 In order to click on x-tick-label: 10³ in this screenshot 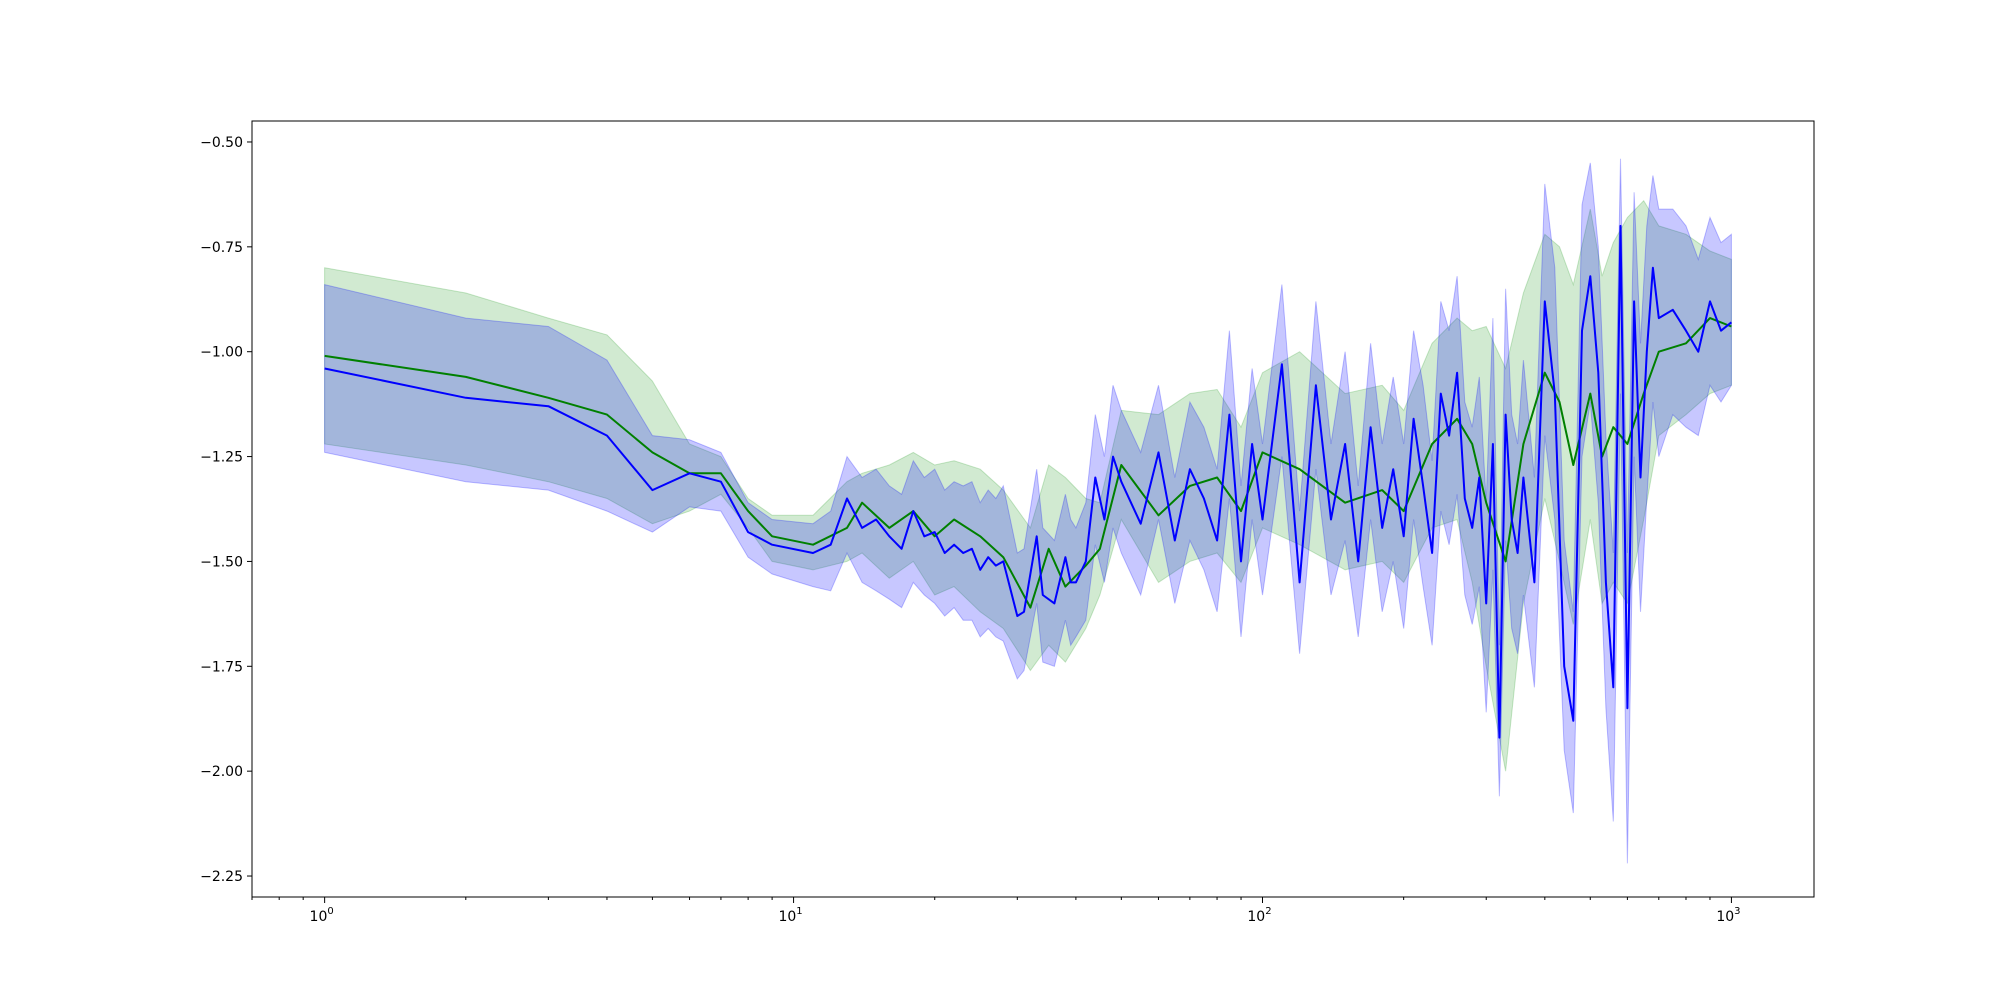, I will do `click(1728, 915)`.